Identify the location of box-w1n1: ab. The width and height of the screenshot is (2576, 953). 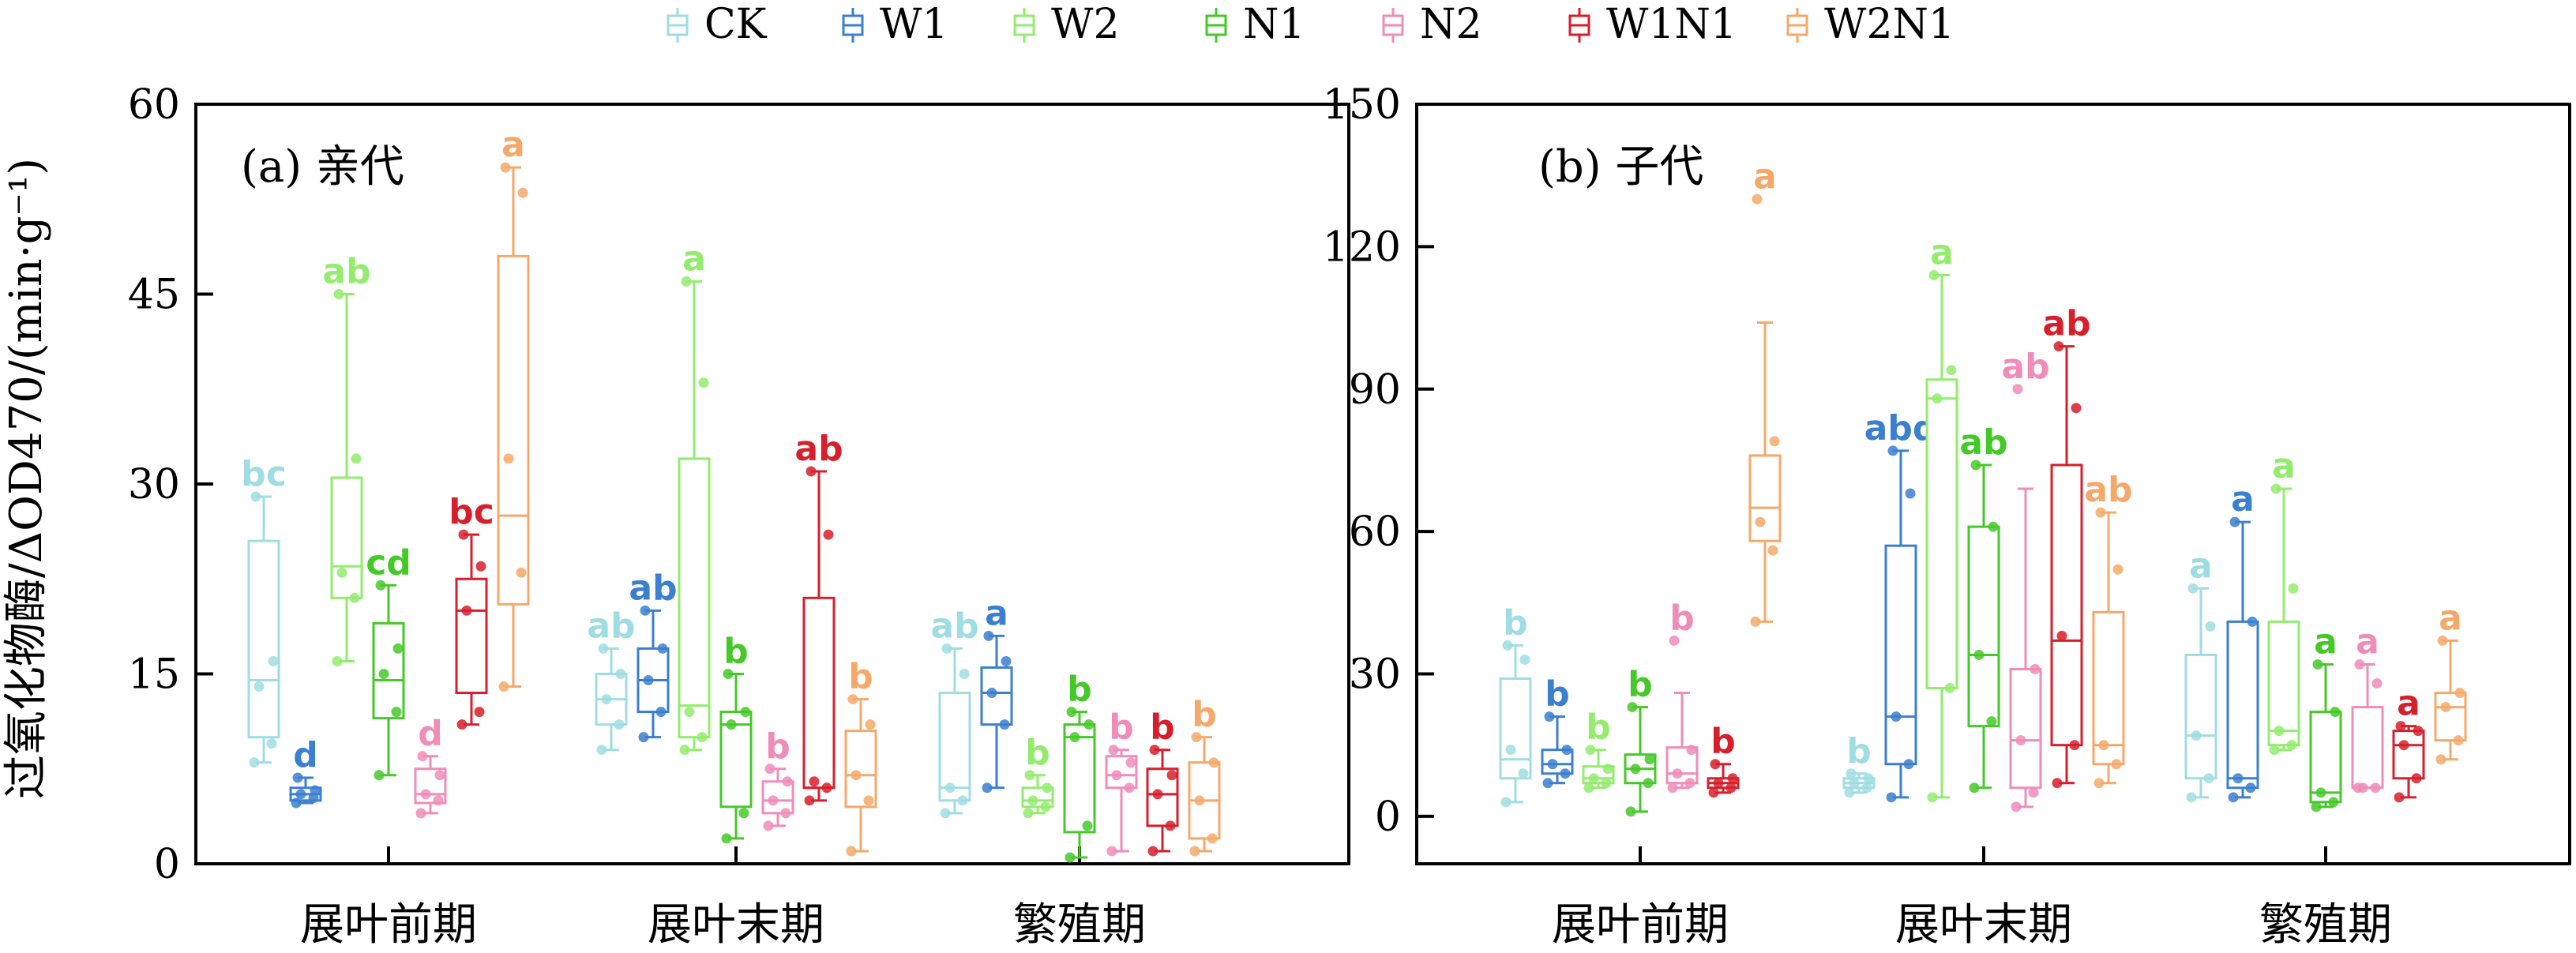
(2066, 547).